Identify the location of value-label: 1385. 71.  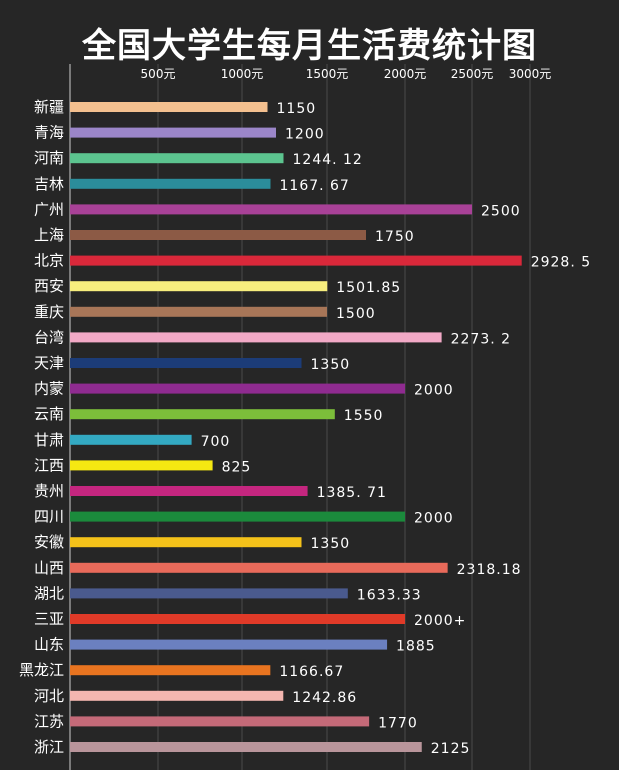
(352, 493).